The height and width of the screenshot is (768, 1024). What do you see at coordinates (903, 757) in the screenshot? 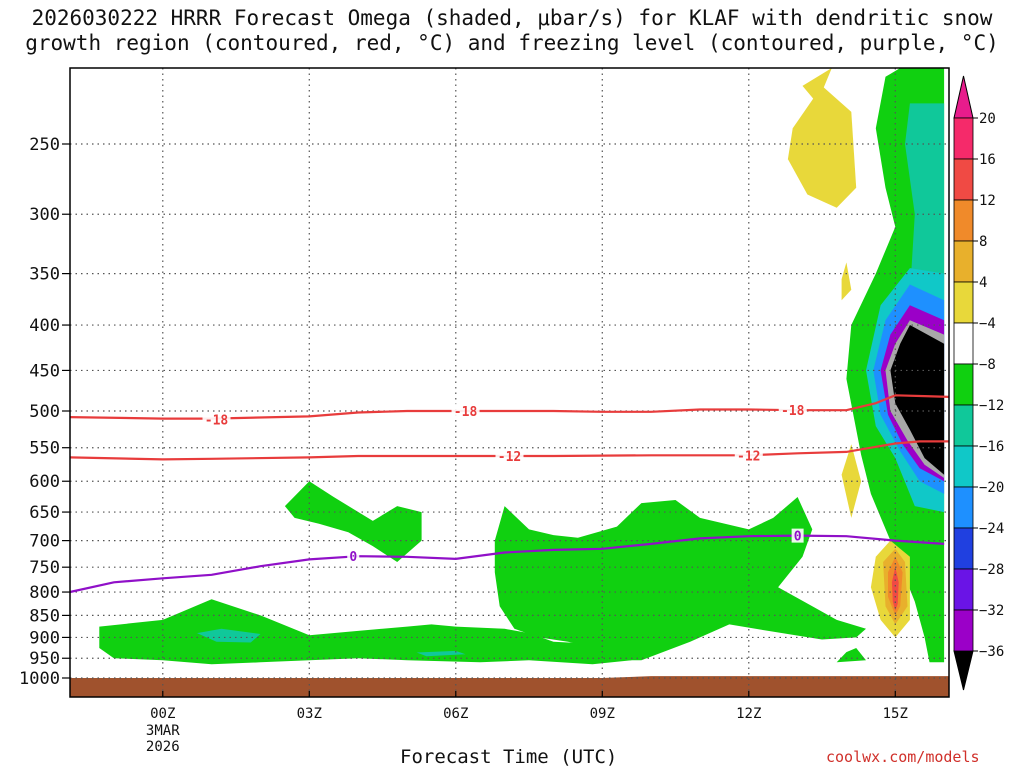
I see `credit-link: coolwx.com/models` at bounding box center [903, 757].